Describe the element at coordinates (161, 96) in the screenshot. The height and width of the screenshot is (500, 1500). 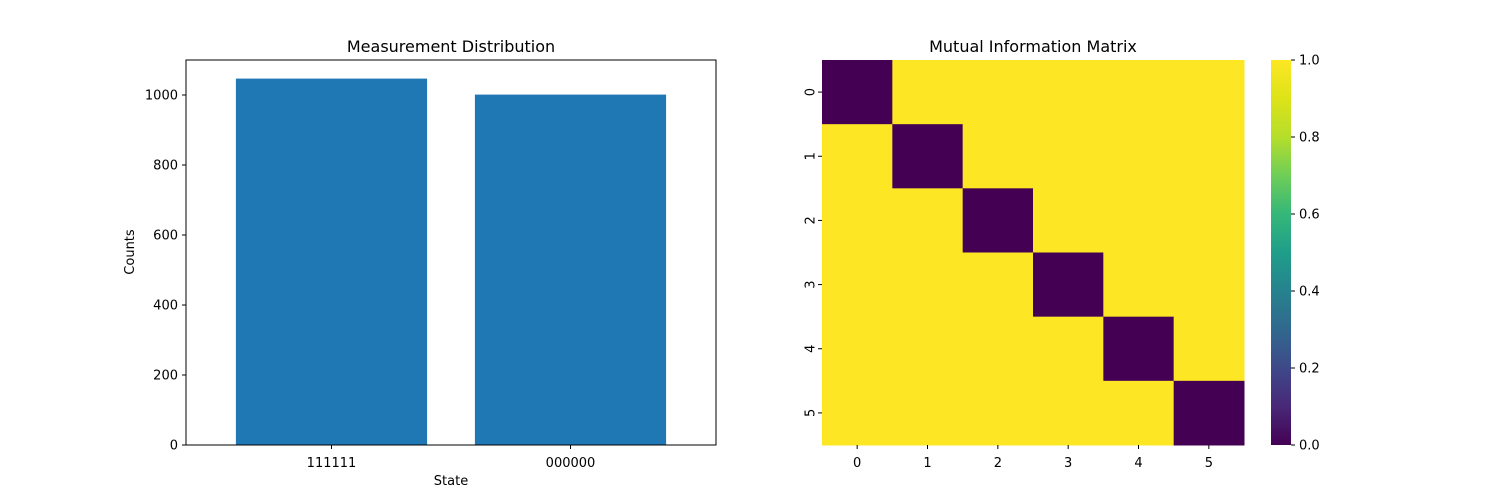
I see `bar-y-tick-label: 1000` at that location.